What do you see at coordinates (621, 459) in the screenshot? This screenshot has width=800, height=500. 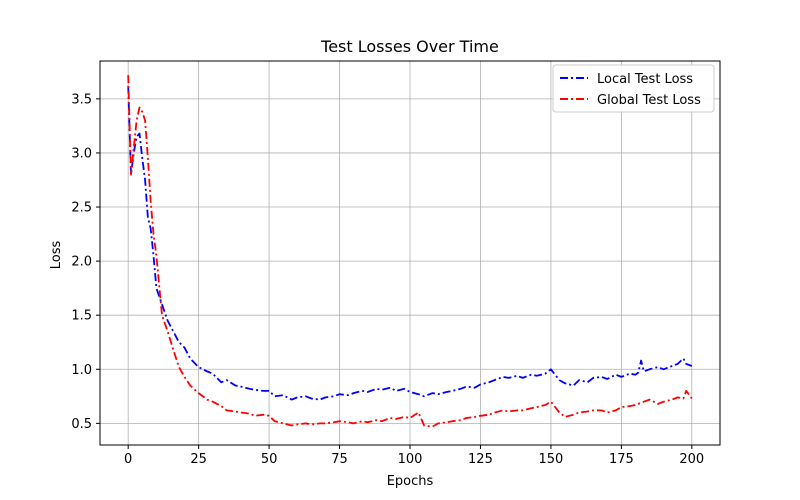 I see `x-tick-label: 175` at bounding box center [621, 459].